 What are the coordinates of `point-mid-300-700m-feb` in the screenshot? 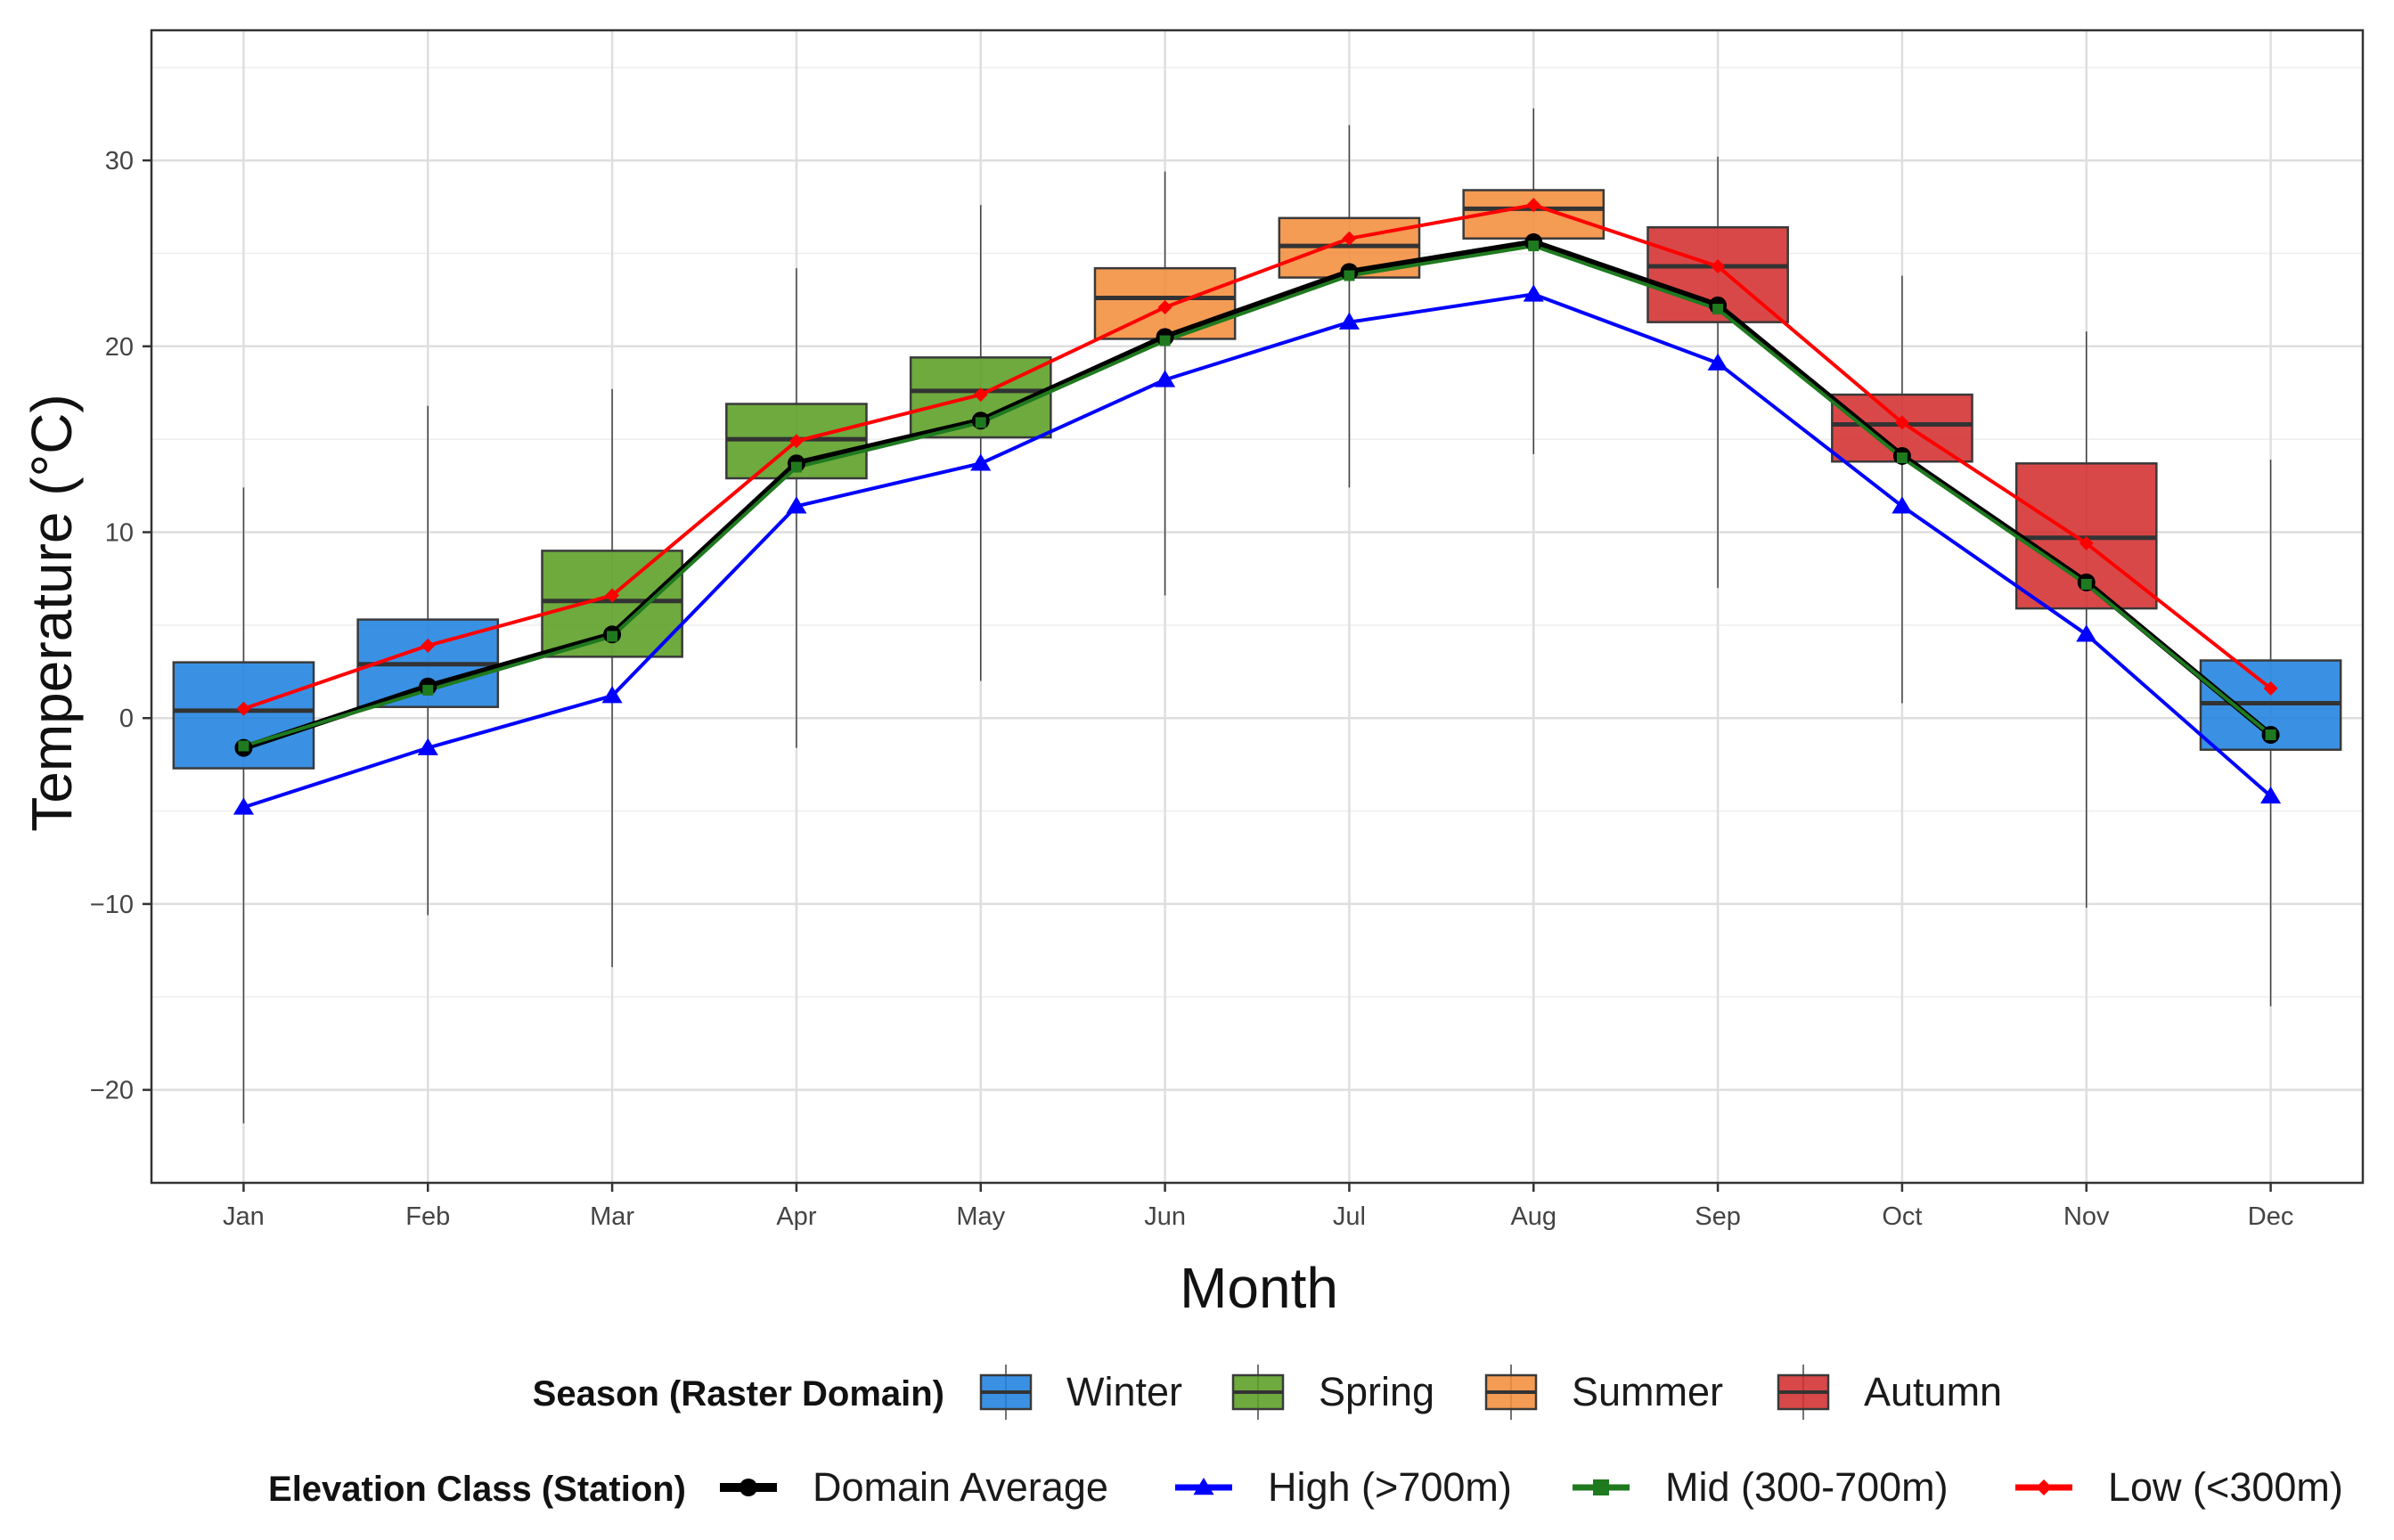 It's located at (428, 690).